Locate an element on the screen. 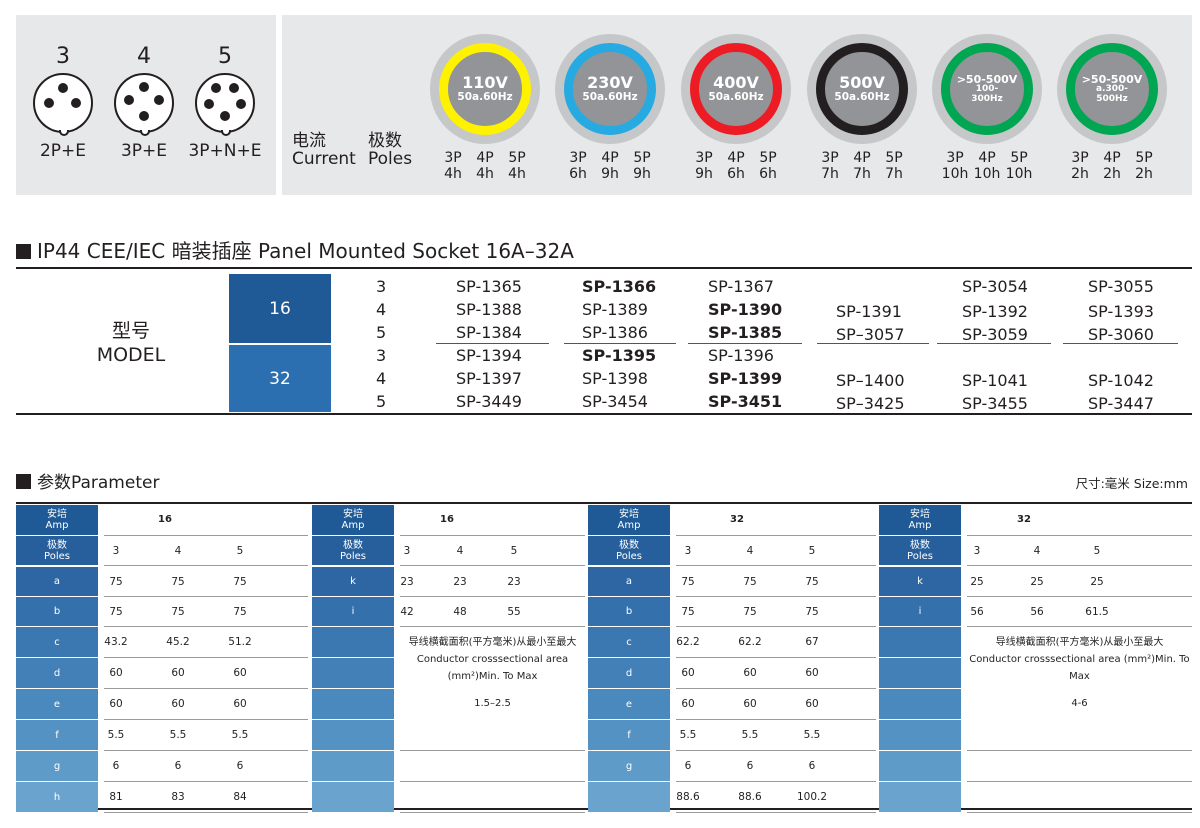  pole-hour-pair: 4P 9h is located at coordinates (610, 166).